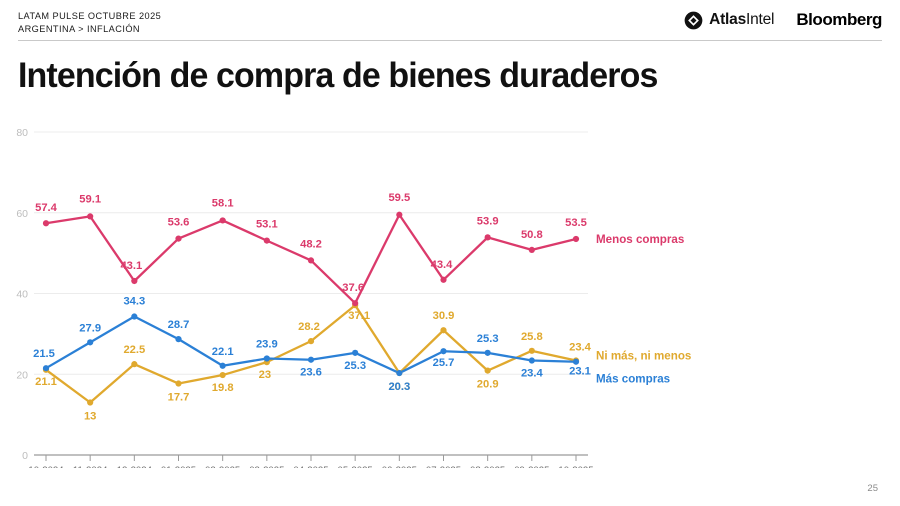 This screenshot has height=506, width=900. I want to click on atlas-diamond-icon, so click(693, 20).